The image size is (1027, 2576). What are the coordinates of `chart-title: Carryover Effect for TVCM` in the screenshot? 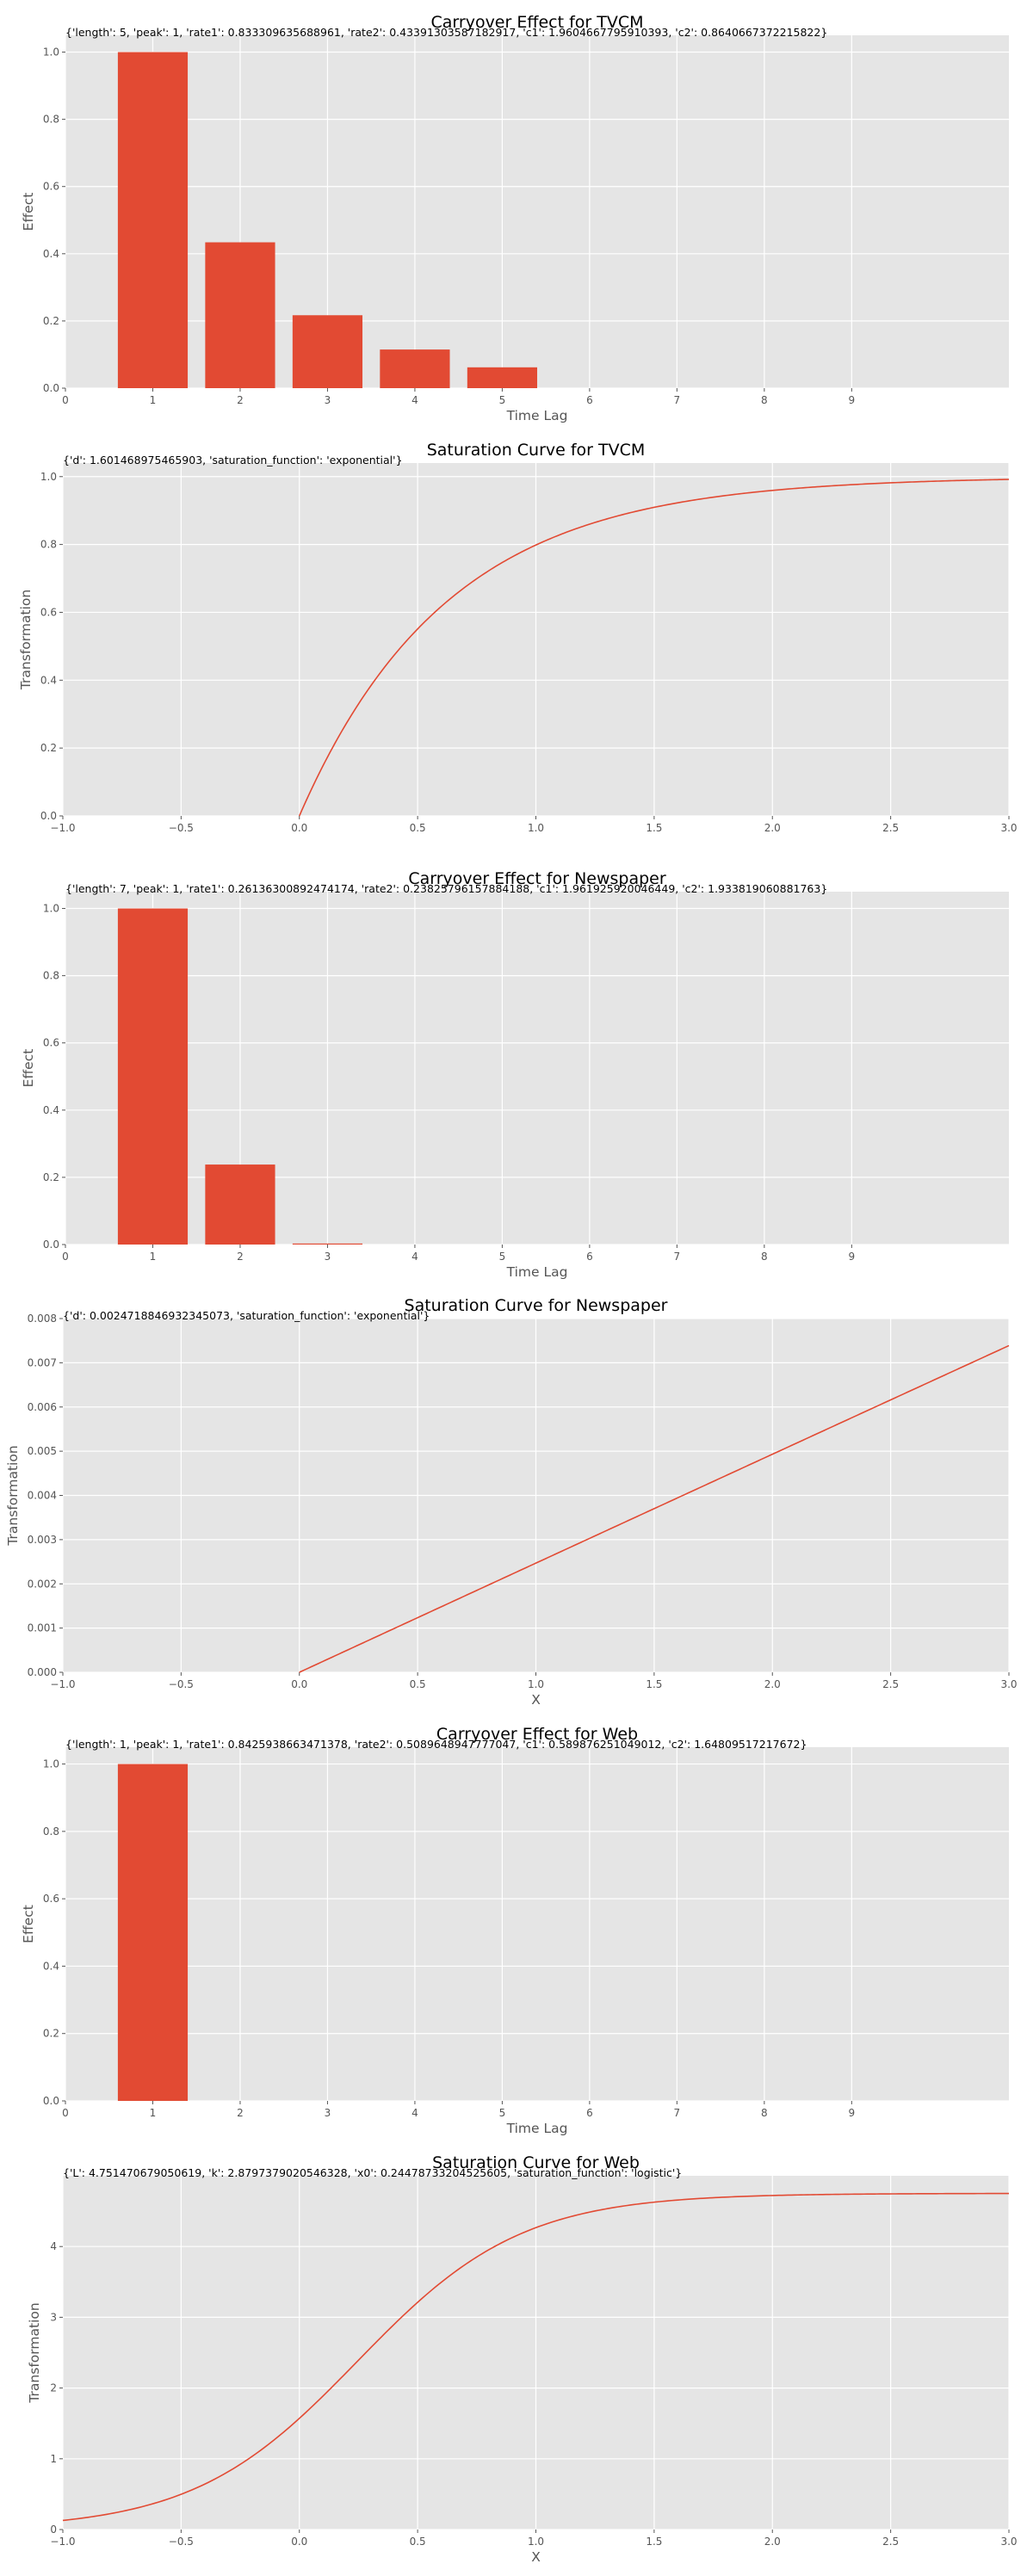 It's located at (537, 22).